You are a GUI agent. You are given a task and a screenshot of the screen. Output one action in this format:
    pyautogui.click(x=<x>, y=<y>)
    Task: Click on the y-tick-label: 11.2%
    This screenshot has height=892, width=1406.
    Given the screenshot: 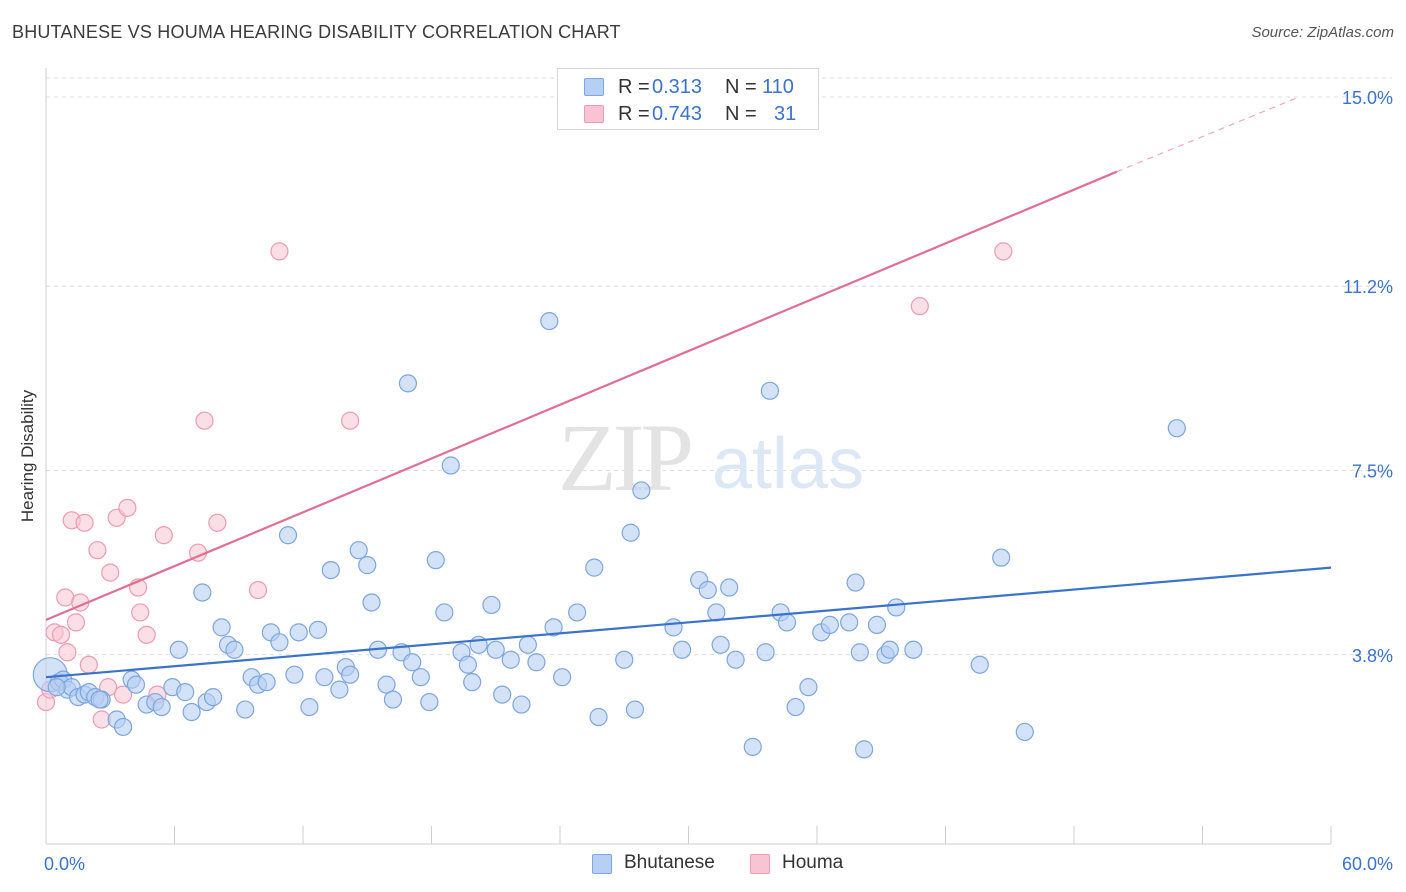 What is the action you would take?
    pyautogui.click(x=1368, y=287)
    